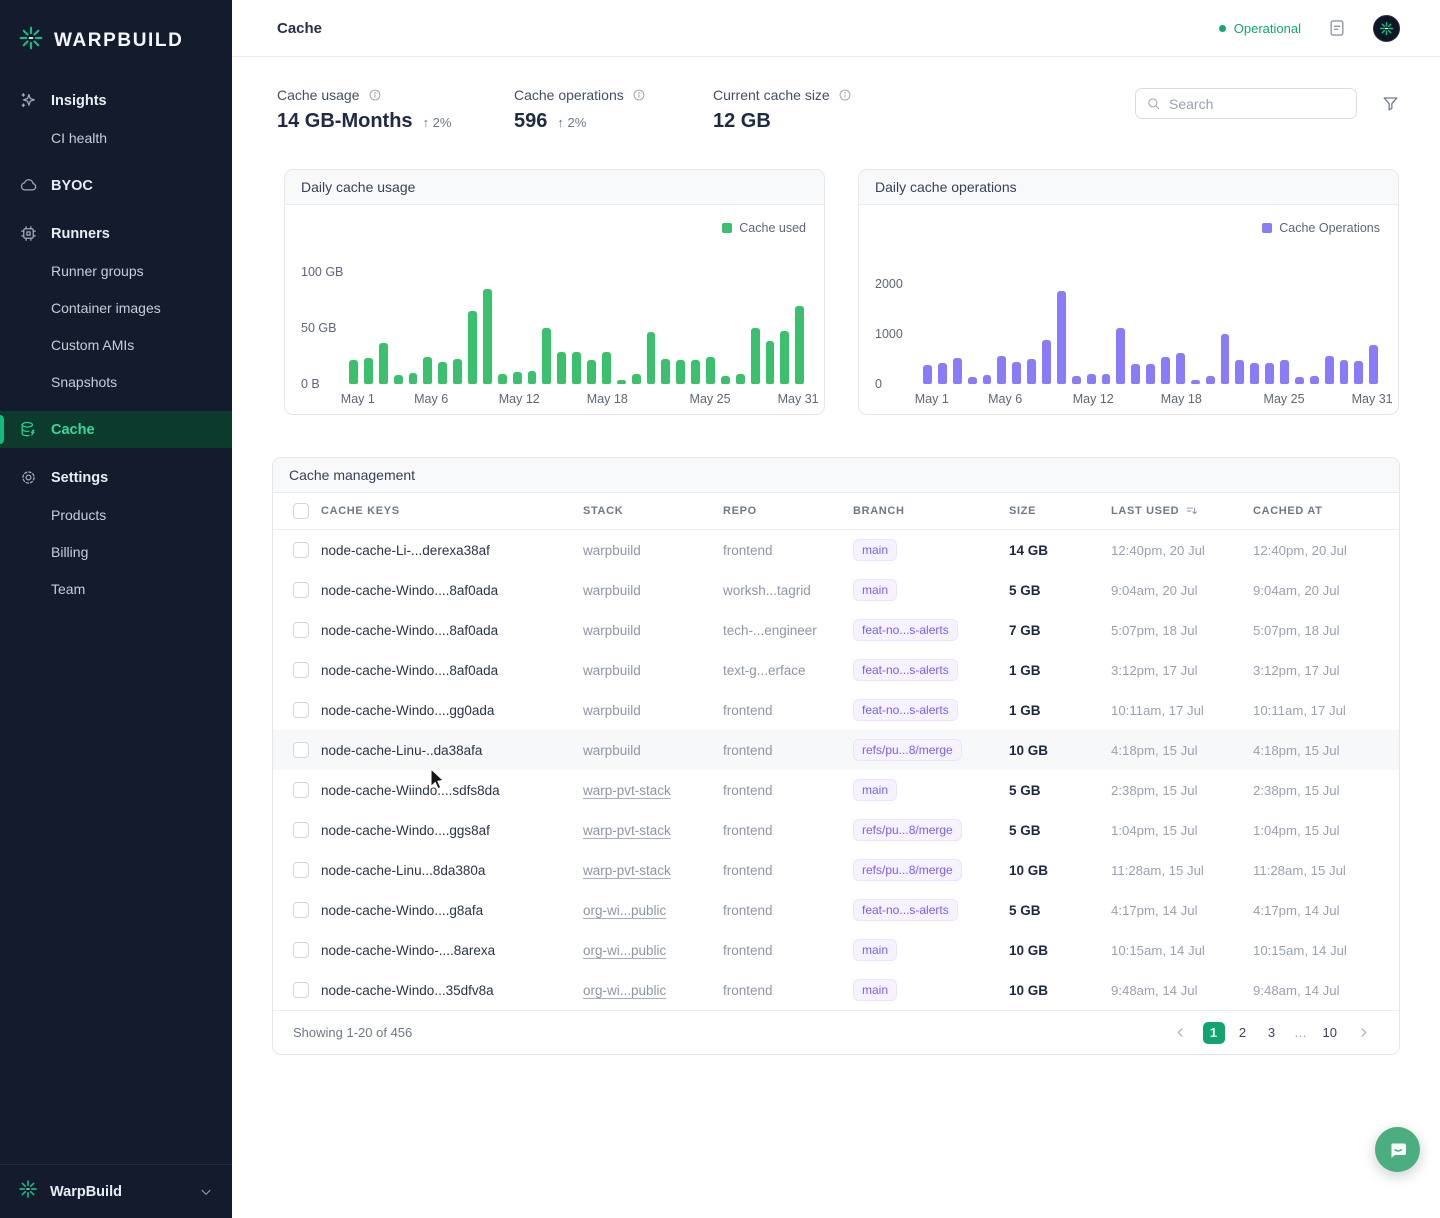 The width and height of the screenshot is (1440, 1218). Describe the element at coordinates (79, 137) in the screenshot. I see `sidebar-item-ci-health: CI health` at that location.